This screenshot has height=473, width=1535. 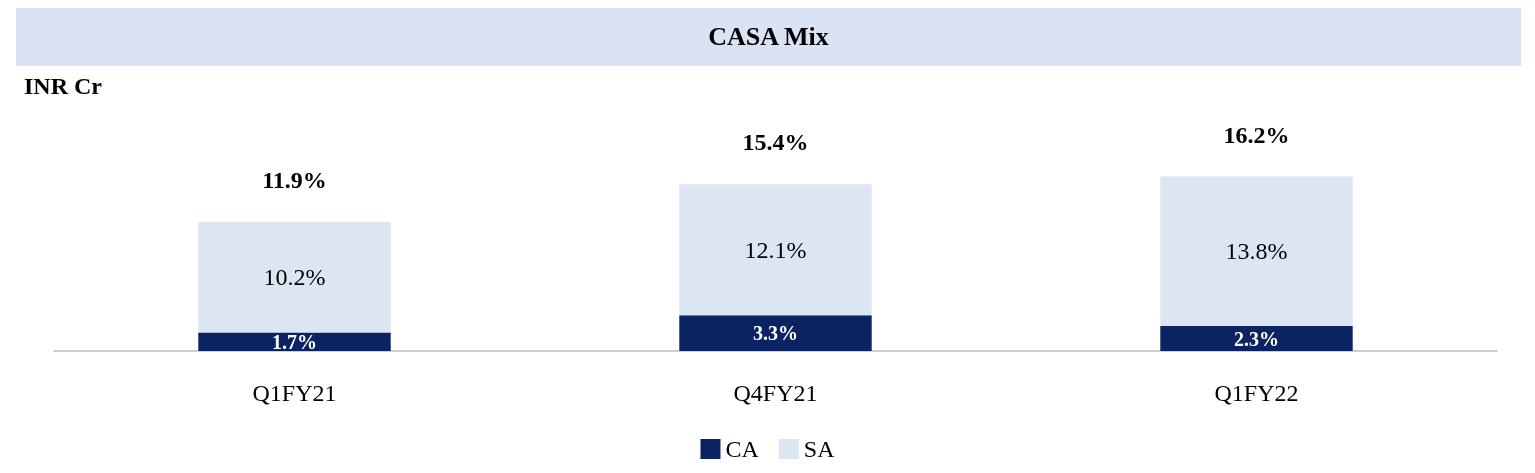 What do you see at coordinates (63, 86) in the screenshot?
I see `y-axis-title: INR Cr` at bounding box center [63, 86].